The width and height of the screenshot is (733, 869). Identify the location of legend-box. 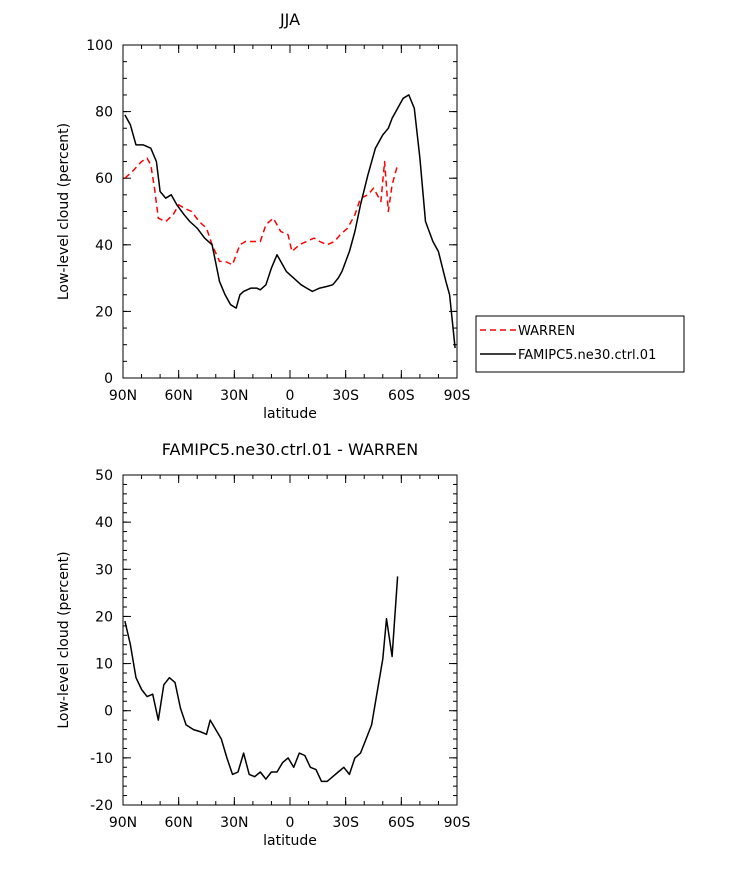
(580, 344).